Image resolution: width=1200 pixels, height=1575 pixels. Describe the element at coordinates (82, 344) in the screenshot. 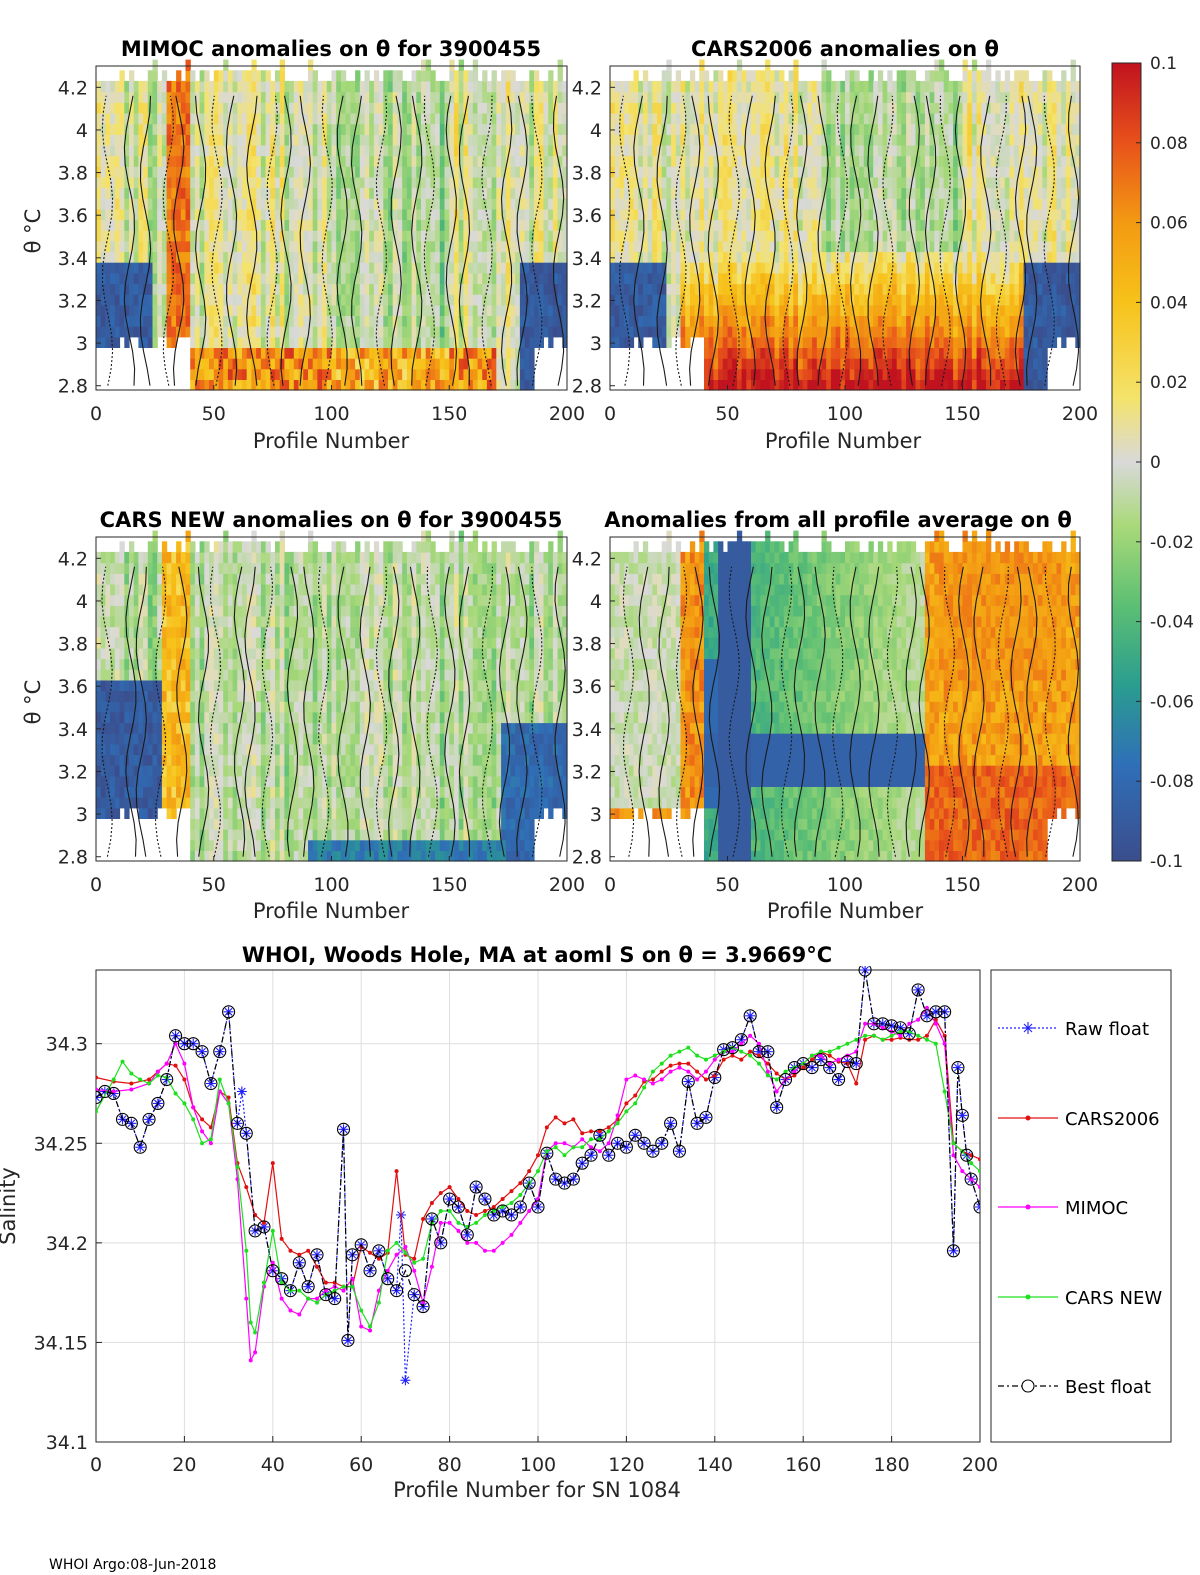

I see `y-tick-label: 3` at that location.